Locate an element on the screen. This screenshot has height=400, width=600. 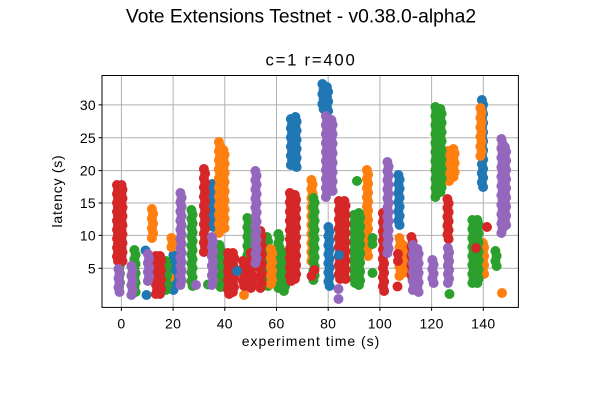
svg-text: 10 is located at coordinates (88, 235).